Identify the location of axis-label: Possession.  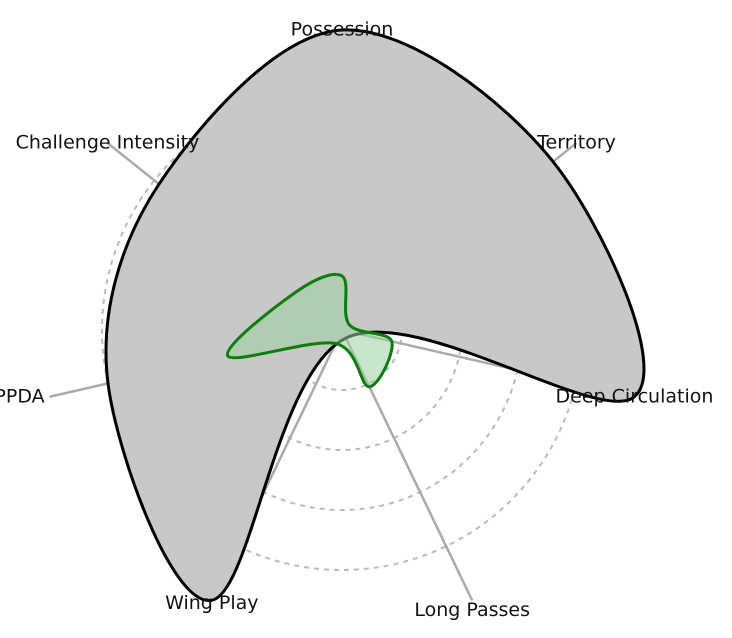
(342, 30).